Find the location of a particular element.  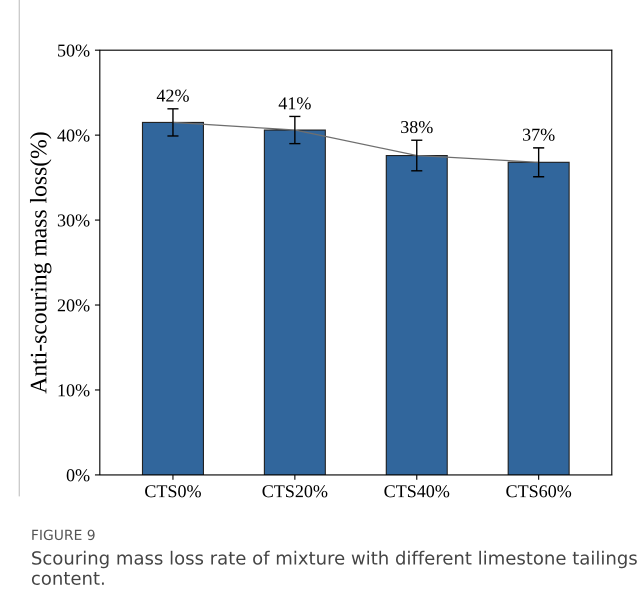

y-tick-label: 0% is located at coordinates (78, 475).